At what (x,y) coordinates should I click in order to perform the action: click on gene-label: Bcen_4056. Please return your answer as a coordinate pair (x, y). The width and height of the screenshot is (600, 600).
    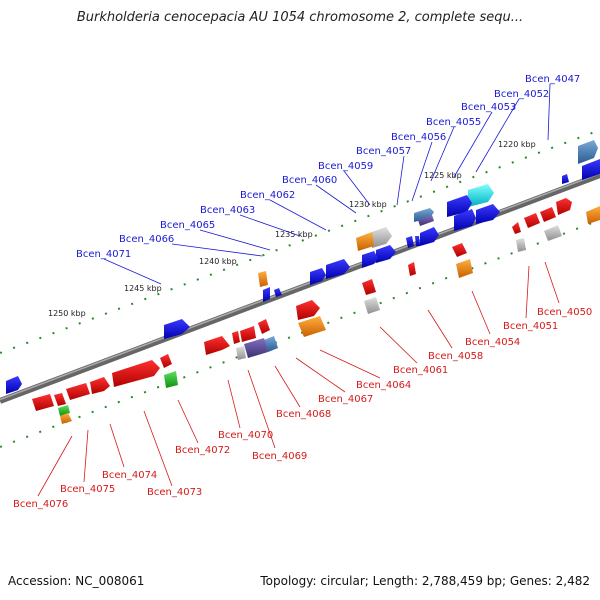
    Looking at the image, I should click on (418, 137).